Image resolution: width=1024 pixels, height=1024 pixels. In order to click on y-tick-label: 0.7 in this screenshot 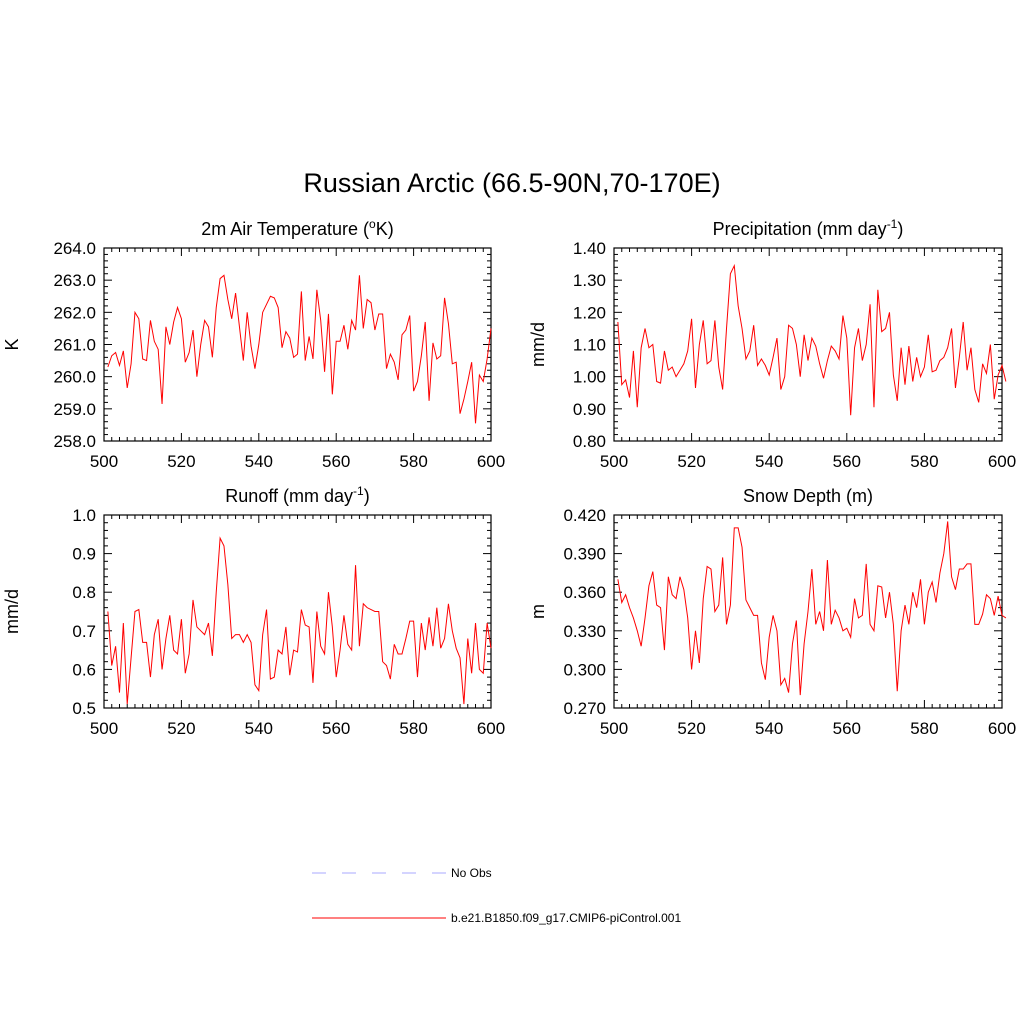, I will do `click(84, 631)`.